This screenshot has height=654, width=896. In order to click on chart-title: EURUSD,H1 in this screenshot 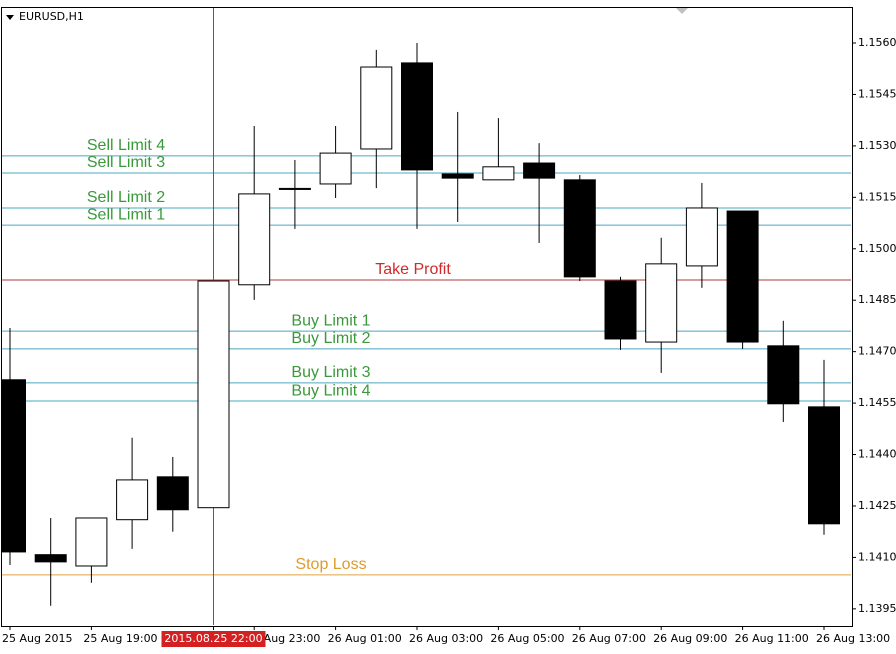, I will do `click(51, 16)`.